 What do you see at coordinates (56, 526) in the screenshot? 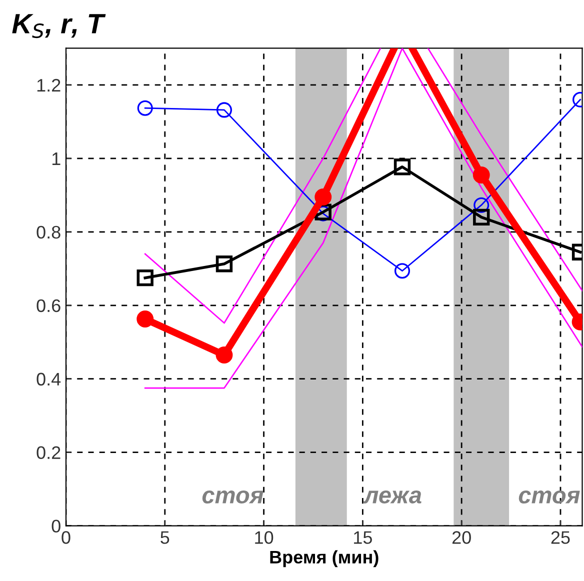
I see `y-tick-label: 0` at bounding box center [56, 526].